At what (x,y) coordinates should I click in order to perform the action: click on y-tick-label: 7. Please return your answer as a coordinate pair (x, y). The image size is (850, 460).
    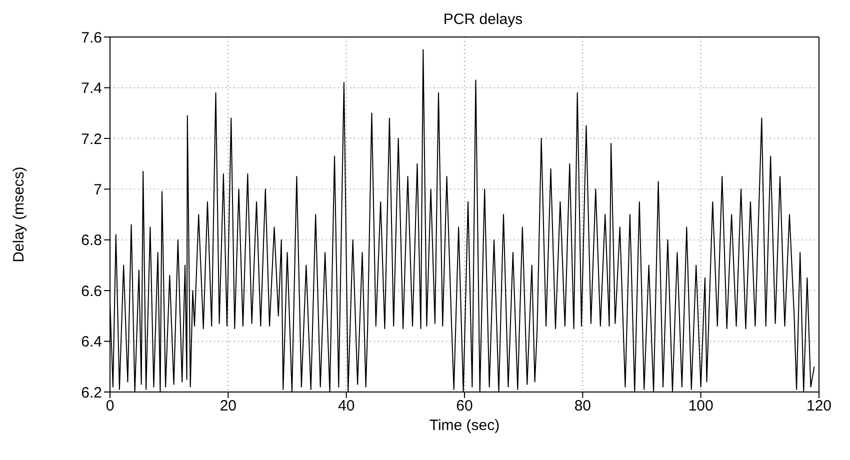
    Looking at the image, I should click on (98, 189).